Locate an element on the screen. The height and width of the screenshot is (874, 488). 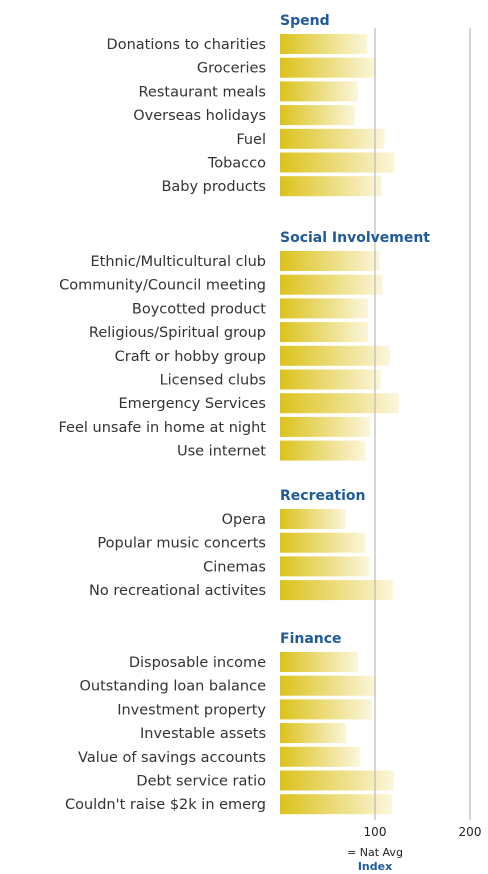
category-label: Feel unsafe in home at night is located at coordinates (162, 428).